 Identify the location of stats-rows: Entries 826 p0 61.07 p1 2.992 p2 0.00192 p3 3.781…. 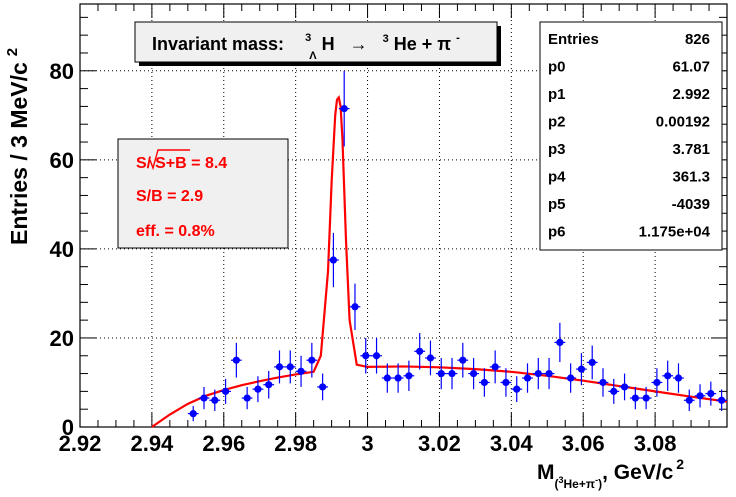
(629, 136).